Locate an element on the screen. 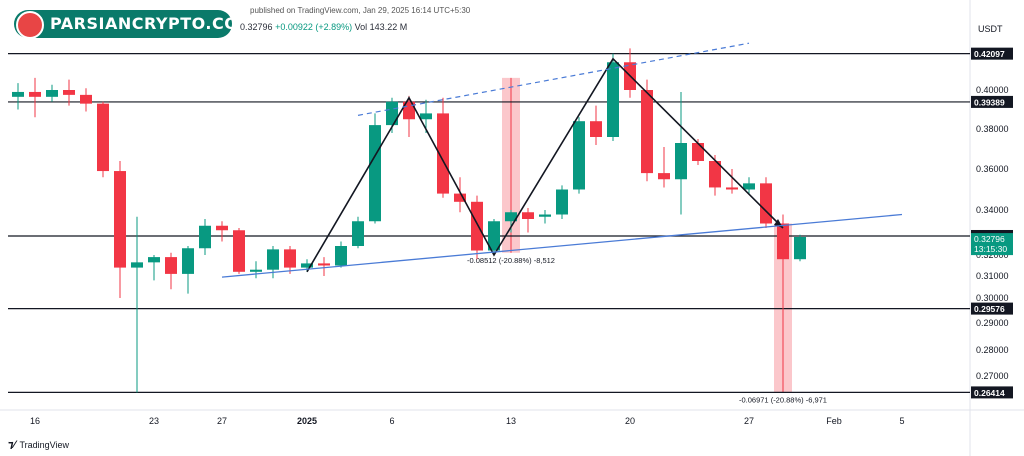 This screenshot has width=1024, height=456. countdown-label: 13:15:30 is located at coordinates (990, 249).